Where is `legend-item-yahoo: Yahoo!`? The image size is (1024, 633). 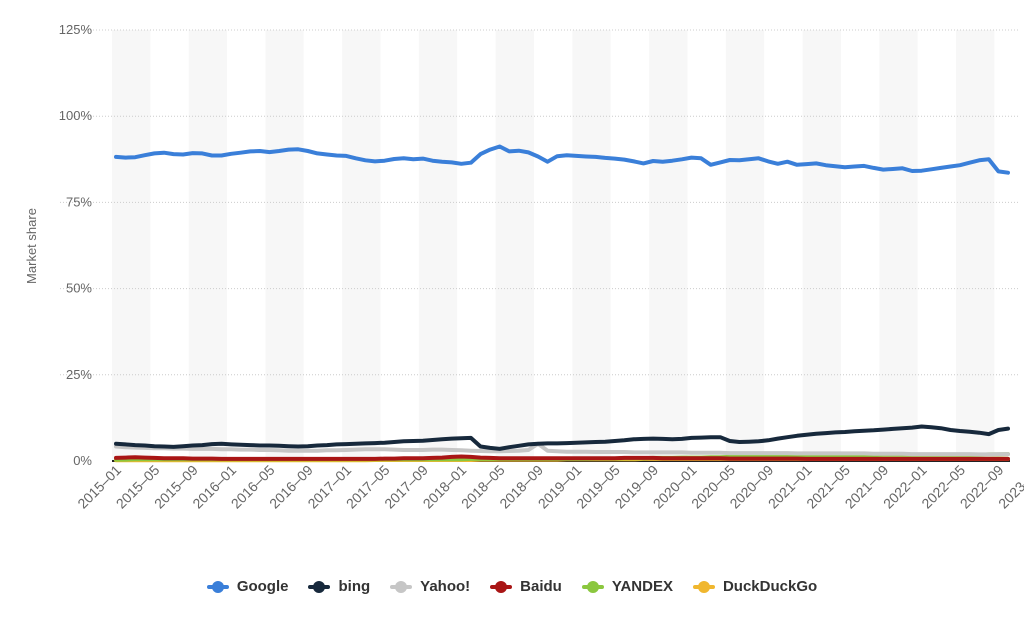
legend-item-yahoo: Yahoo! is located at coordinates (430, 586).